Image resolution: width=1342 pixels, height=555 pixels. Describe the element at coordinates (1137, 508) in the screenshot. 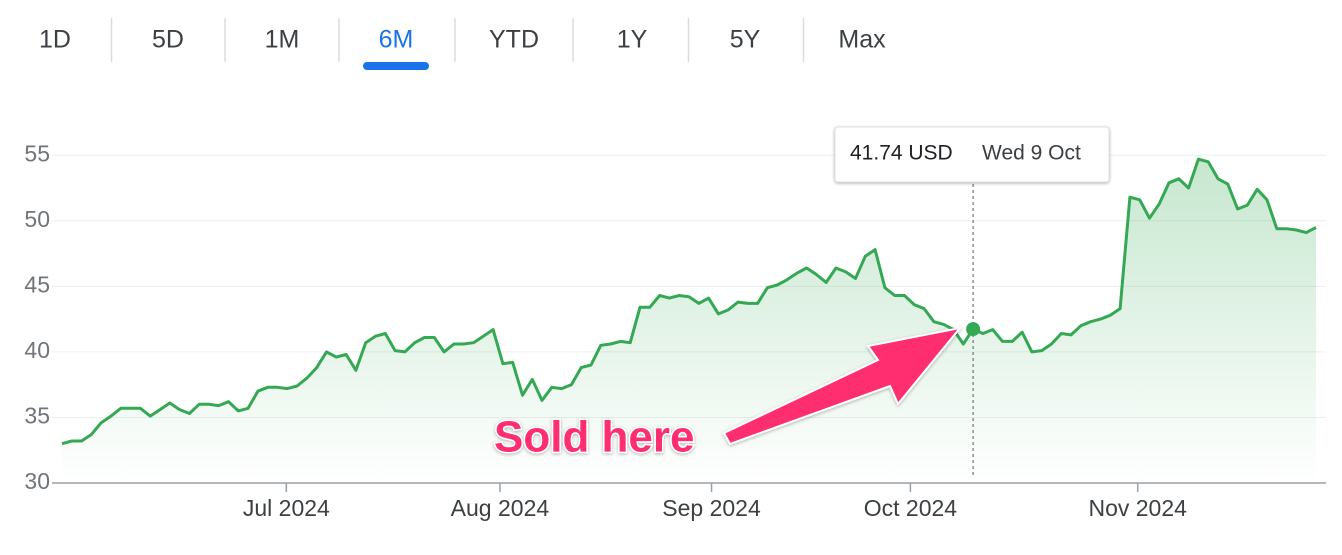

I see `x-tick-label: Nov 2024` at that location.